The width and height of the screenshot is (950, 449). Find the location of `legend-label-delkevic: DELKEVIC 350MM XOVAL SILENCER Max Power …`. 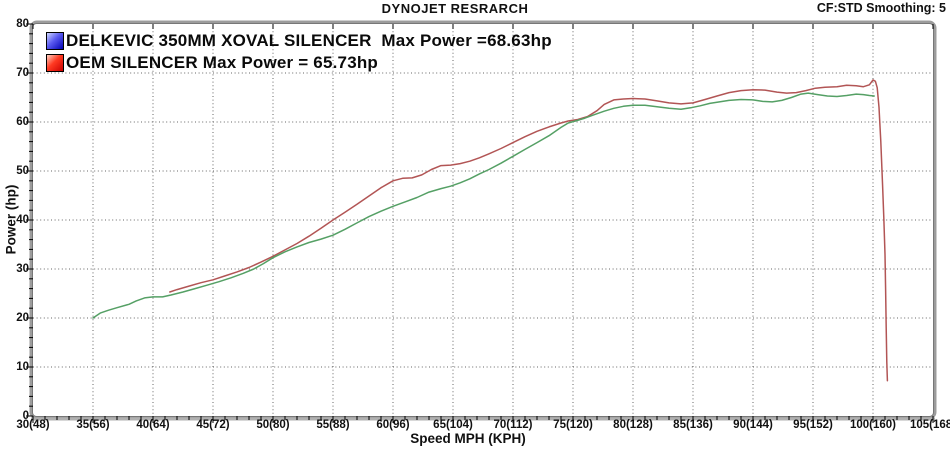

legend-label-delkevic: DELKEVIC 350MM XOVAL SILENCER Max Power … is located at coordinates (309, 40).